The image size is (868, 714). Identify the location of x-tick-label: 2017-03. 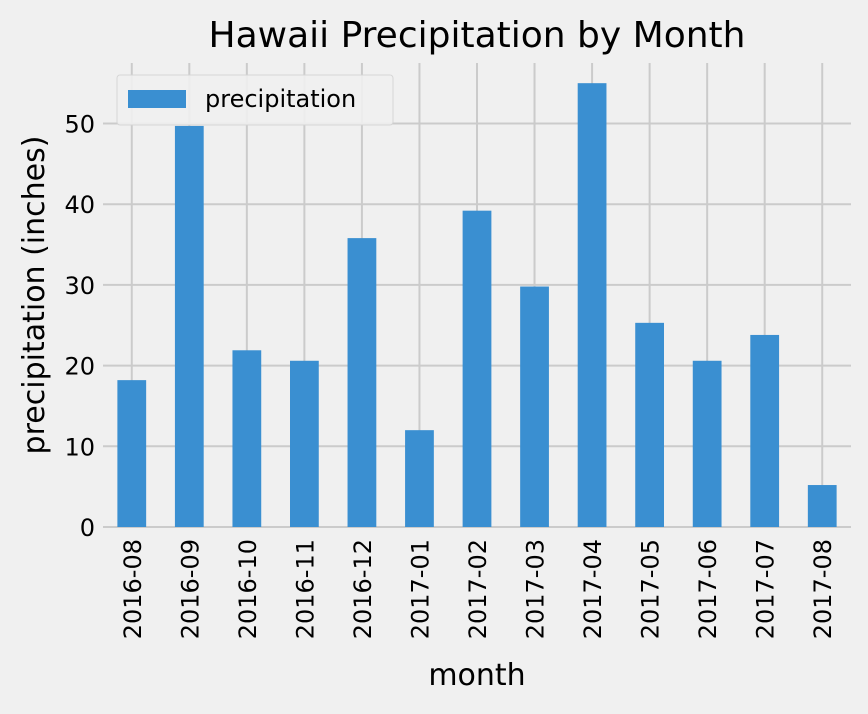
(536, 589).